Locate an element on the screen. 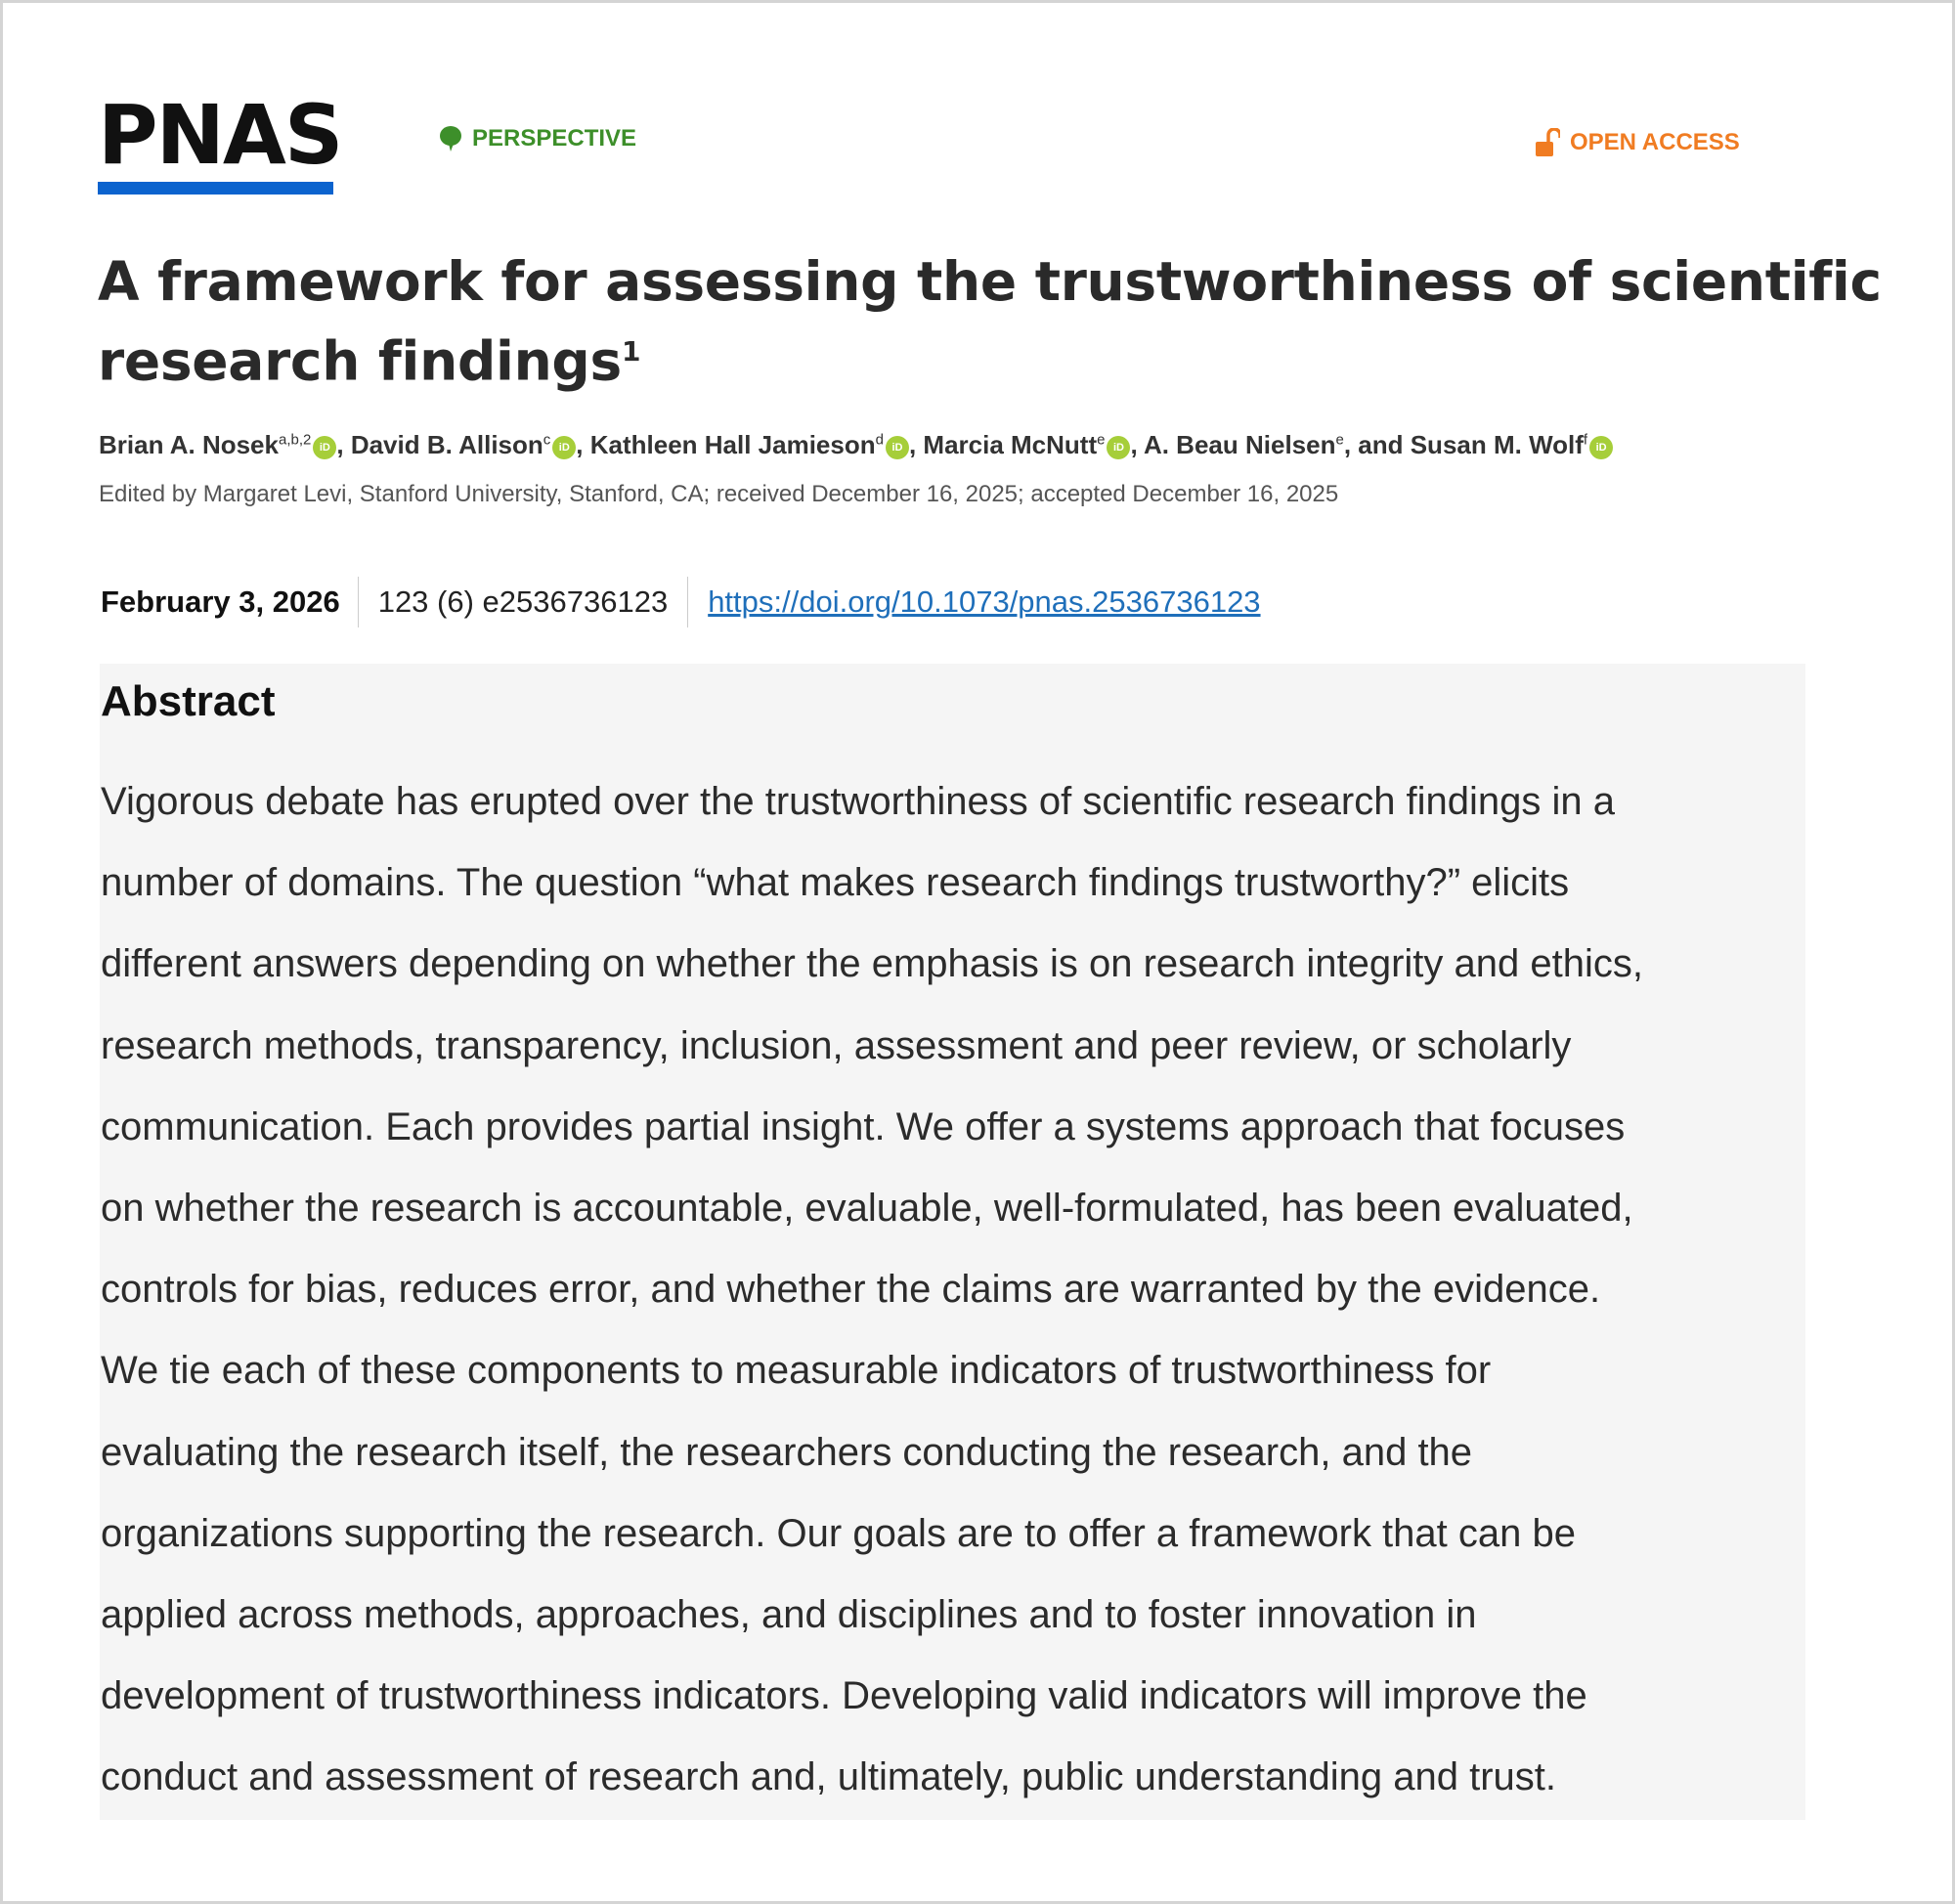 The height and width of the screenshot is (1904, 1955). author-name: Marcia McNutt is located at coordinates (1011, 444).